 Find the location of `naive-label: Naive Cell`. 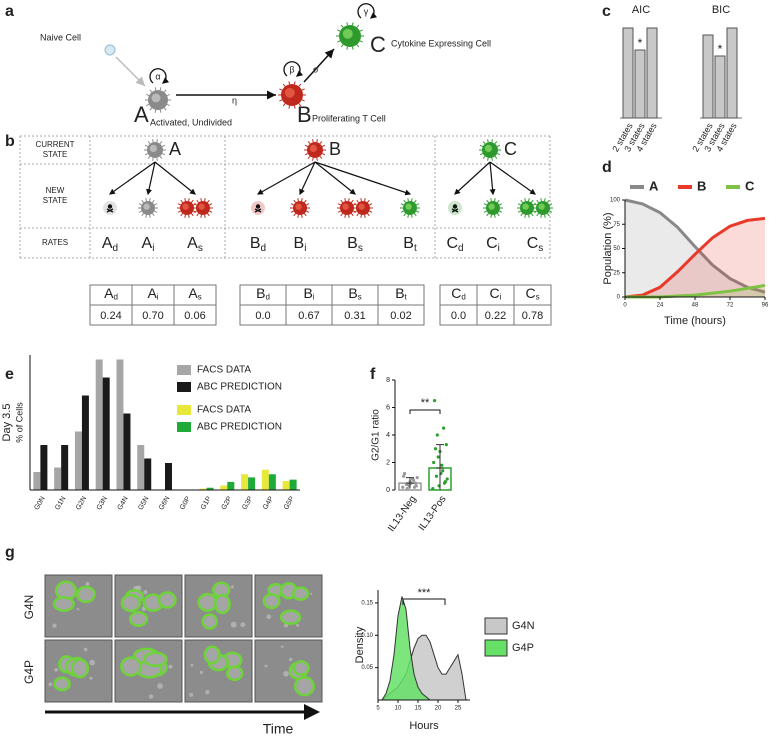

naive-label: Naive Cell is located at coordinates (60, 37).